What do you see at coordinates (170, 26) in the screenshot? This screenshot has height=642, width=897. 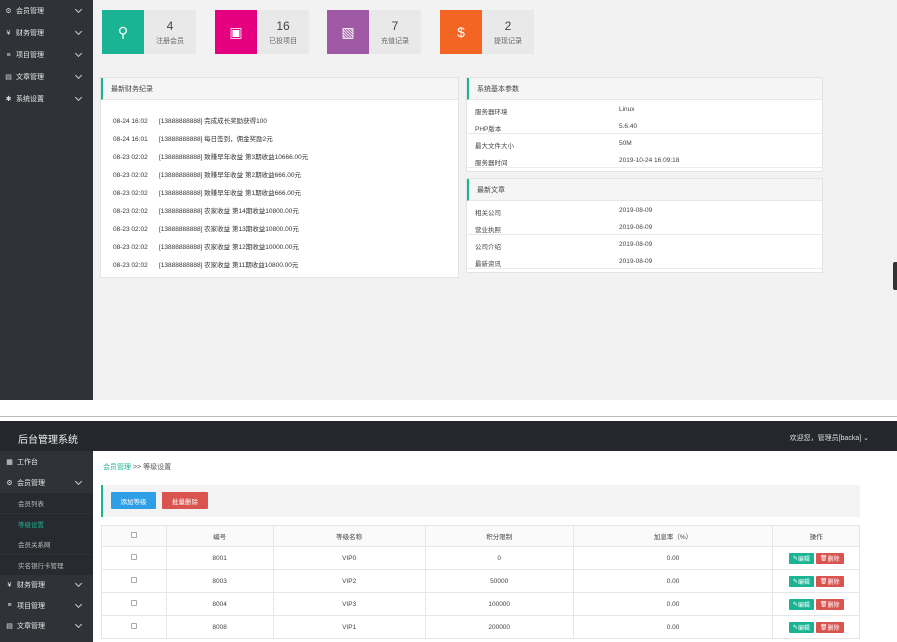 I see `stat-count: 4` at bounding box center [170, 26].